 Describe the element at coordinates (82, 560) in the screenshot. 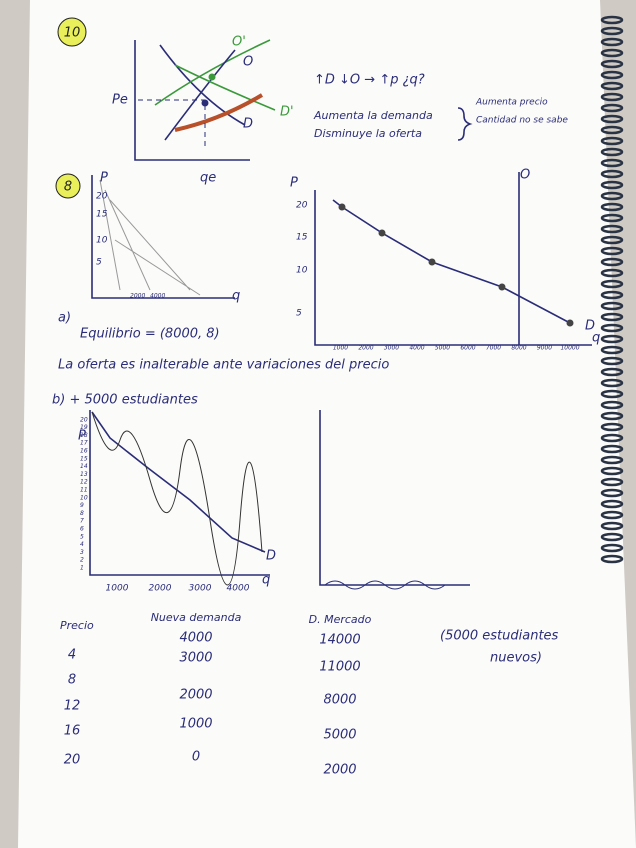

I see `tick-label: 2` at that location.